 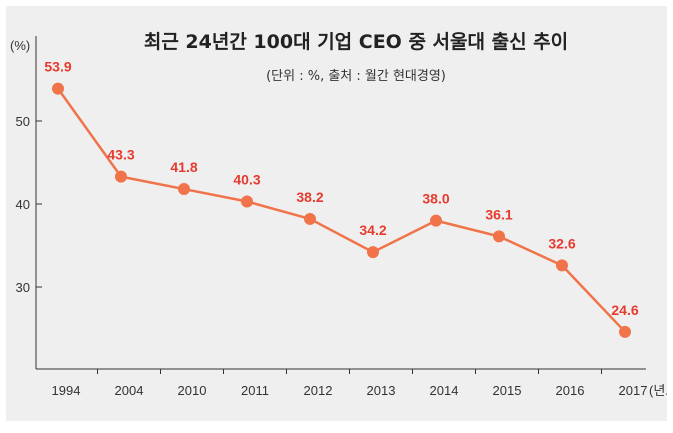 What do you see at coordinates (23, 121) in the screenshot?
I see `y-tick-label: 50` at bounding box center [23, 121].